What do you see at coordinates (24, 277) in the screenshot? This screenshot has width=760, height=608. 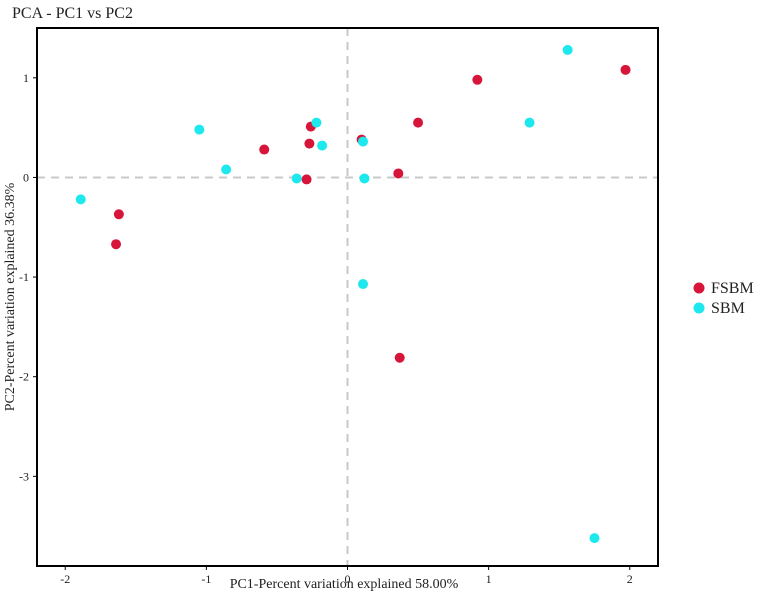 I see `y-tick-label: -1` at bounding box center [24, 277].